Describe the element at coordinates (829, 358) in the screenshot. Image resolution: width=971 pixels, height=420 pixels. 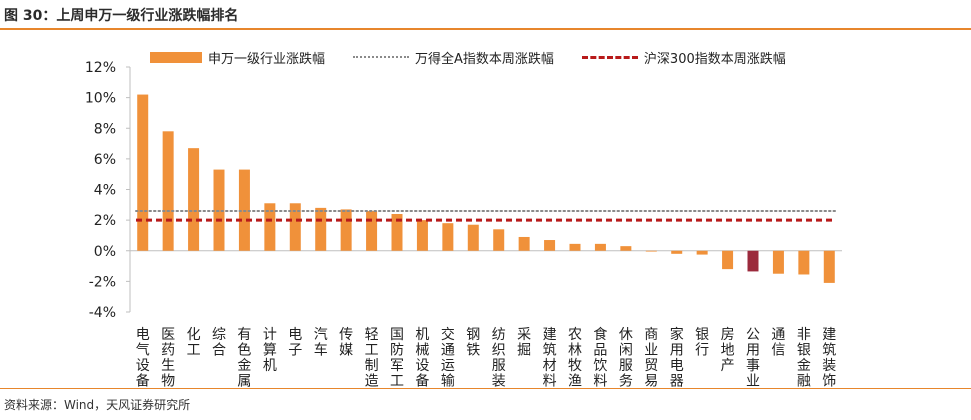
I see `category-label: 建筑装饰` at that location.